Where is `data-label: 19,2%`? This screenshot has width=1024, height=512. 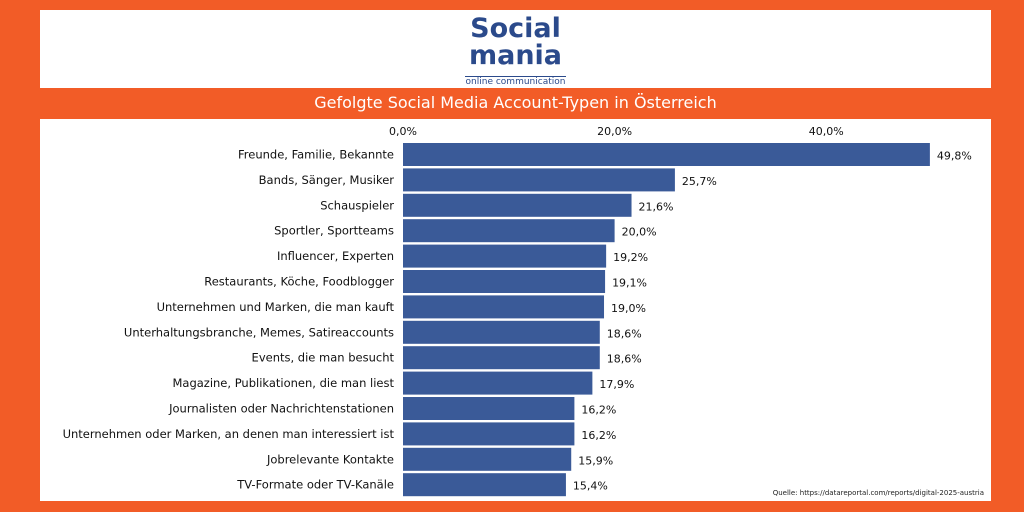
data-label: 19,2% is located at coordinates (630, 257).